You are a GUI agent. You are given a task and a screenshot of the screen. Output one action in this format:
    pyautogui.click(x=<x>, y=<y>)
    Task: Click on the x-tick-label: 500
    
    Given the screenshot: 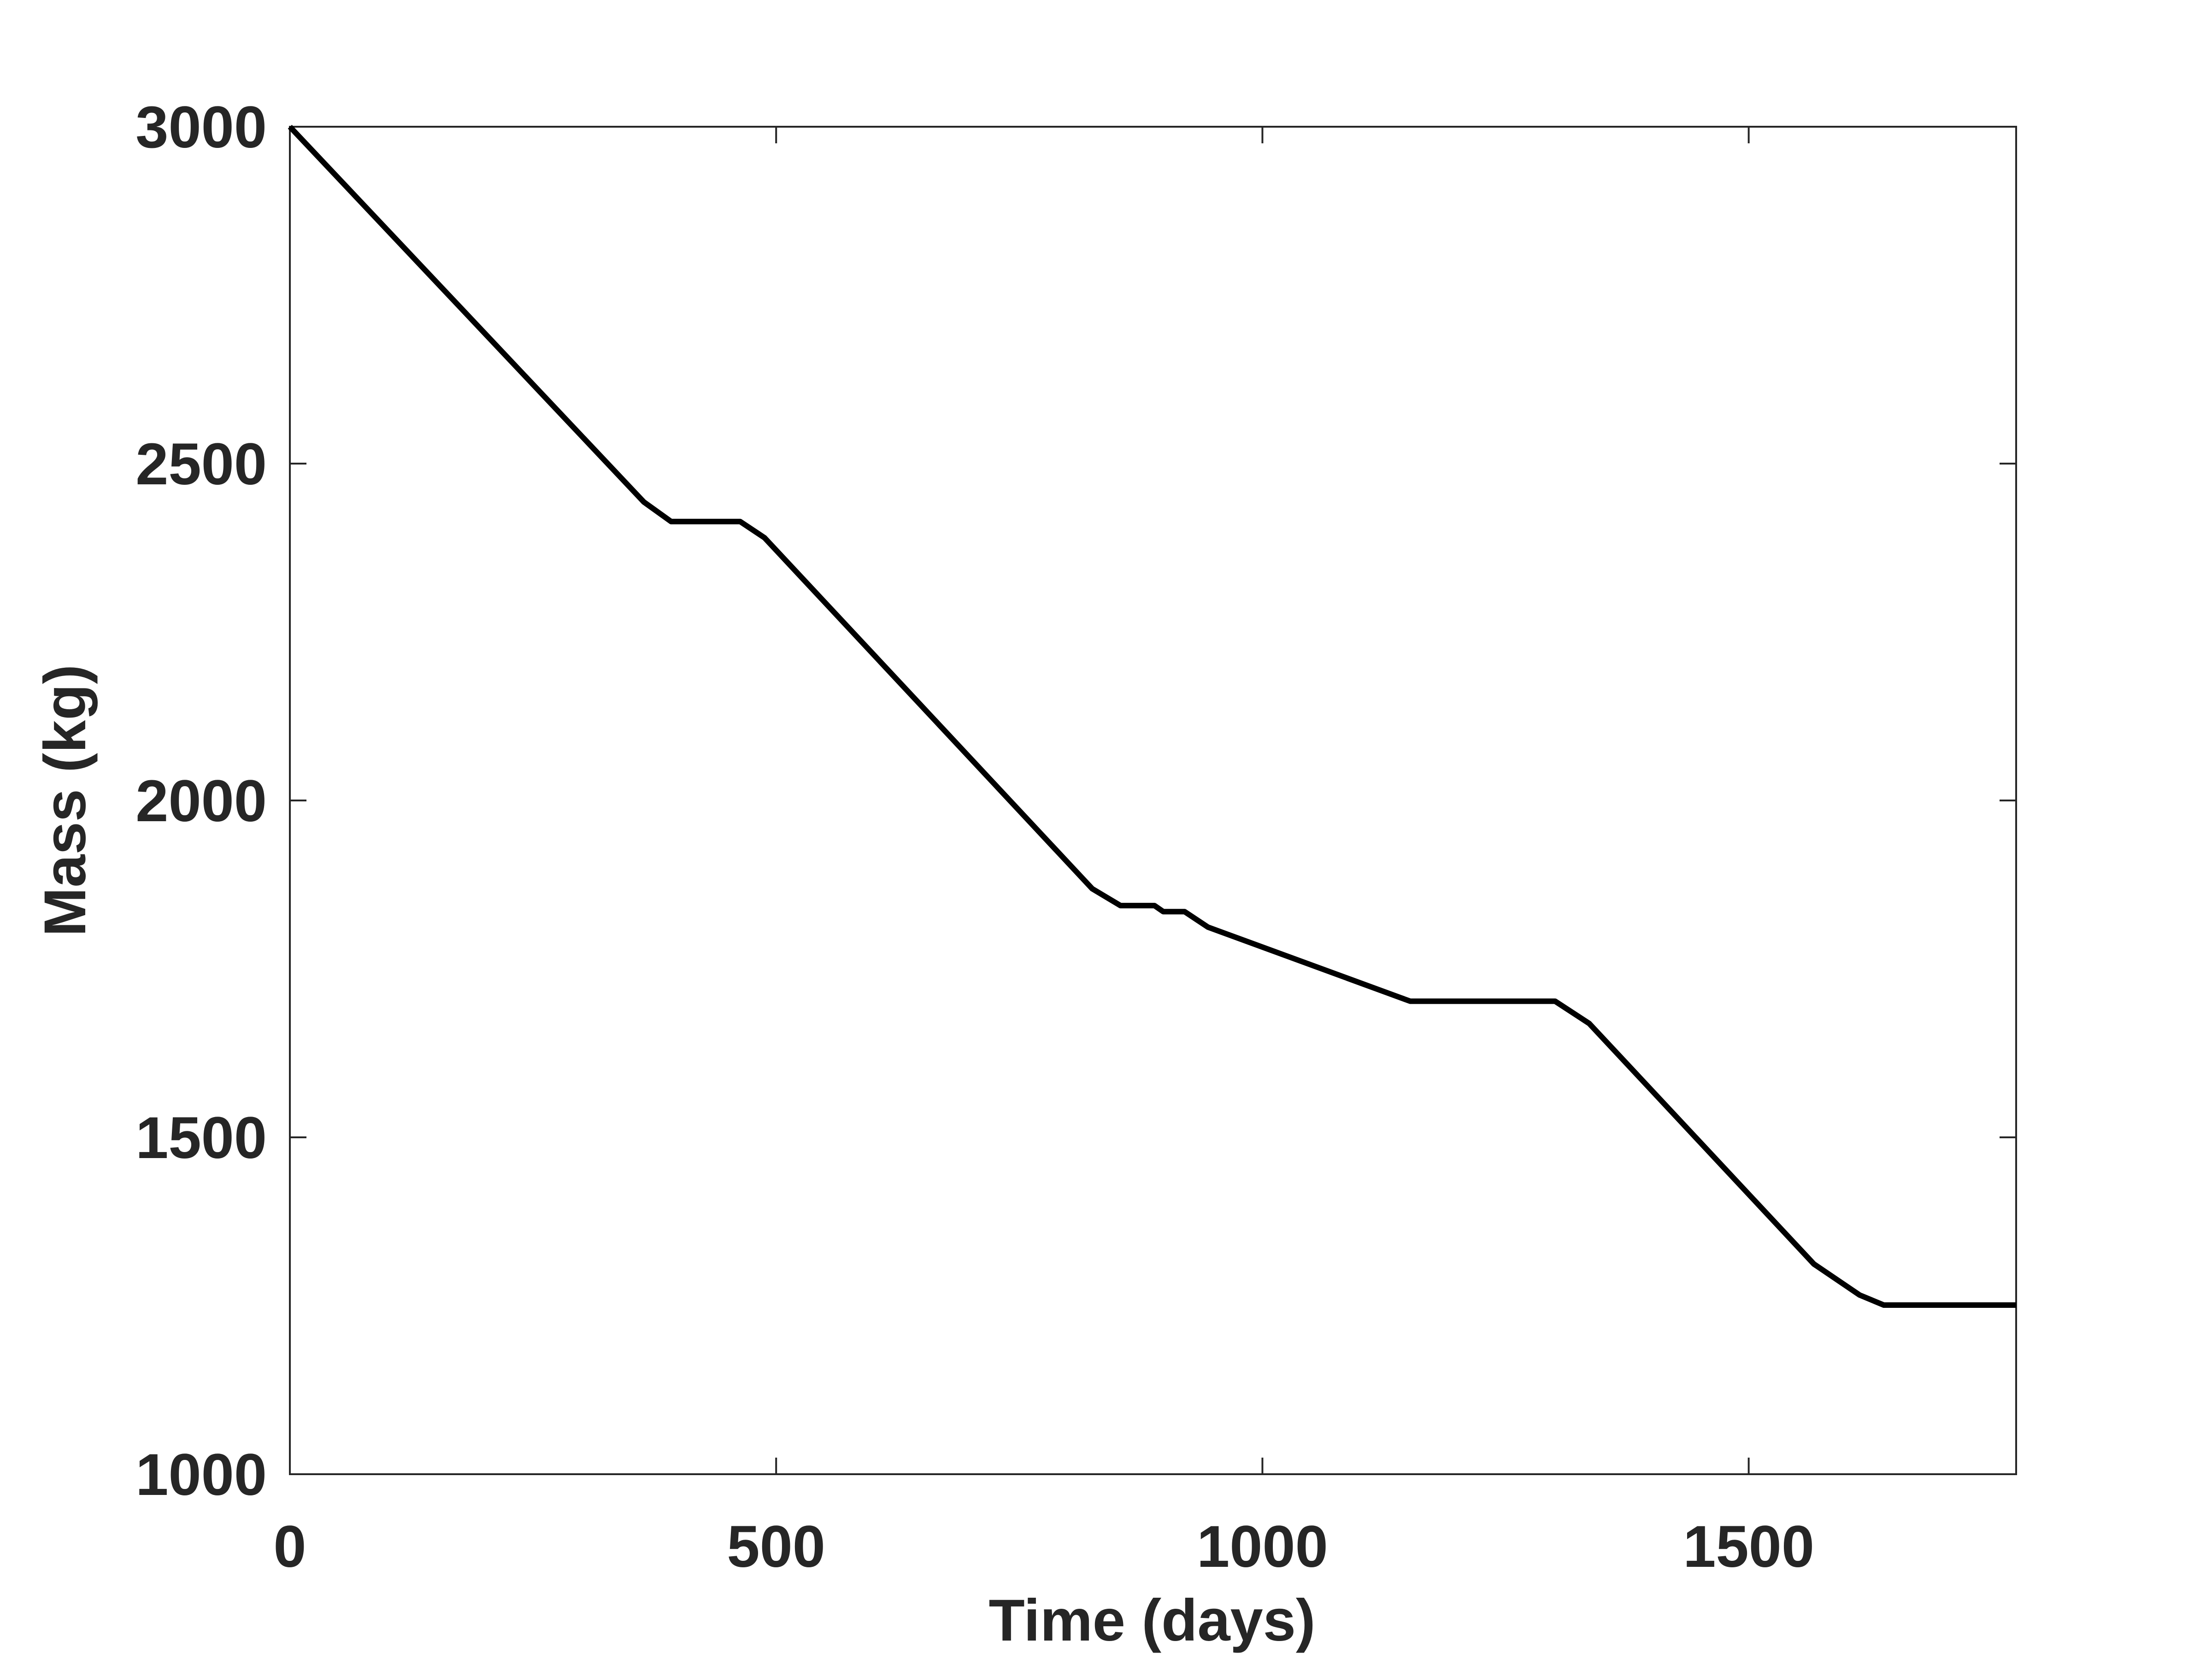 What is the action you would take?
    pyautogui.click(x=776, y=1547)
    